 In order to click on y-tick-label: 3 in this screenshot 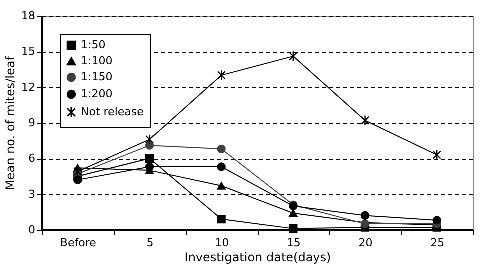, I will do `click(32, 194)`.